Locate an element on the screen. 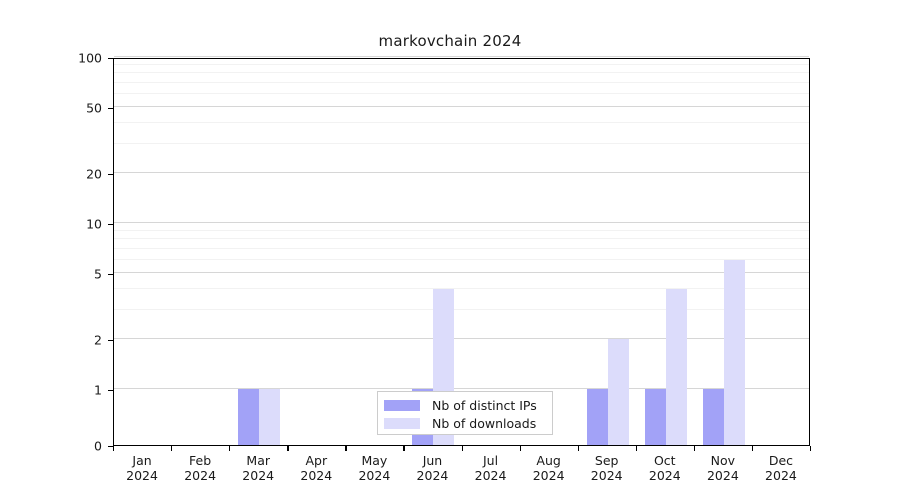  x-tick-label: Feb 2024 is located at coordinates (200, 468).